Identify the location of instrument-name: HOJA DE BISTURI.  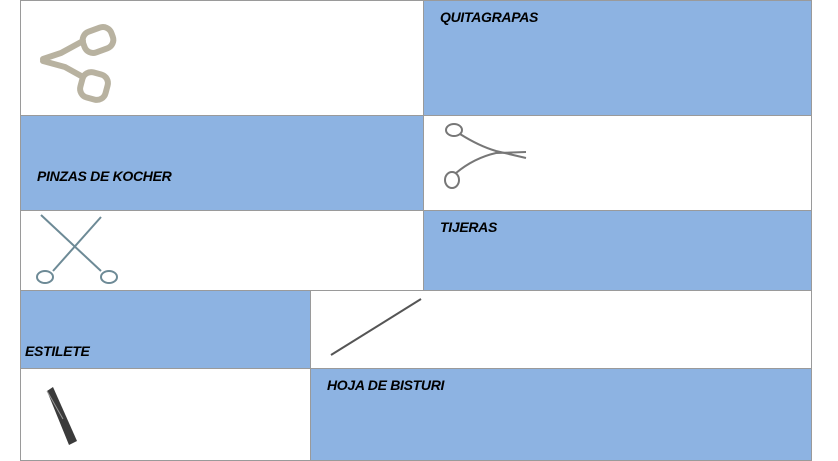
(386, 385).